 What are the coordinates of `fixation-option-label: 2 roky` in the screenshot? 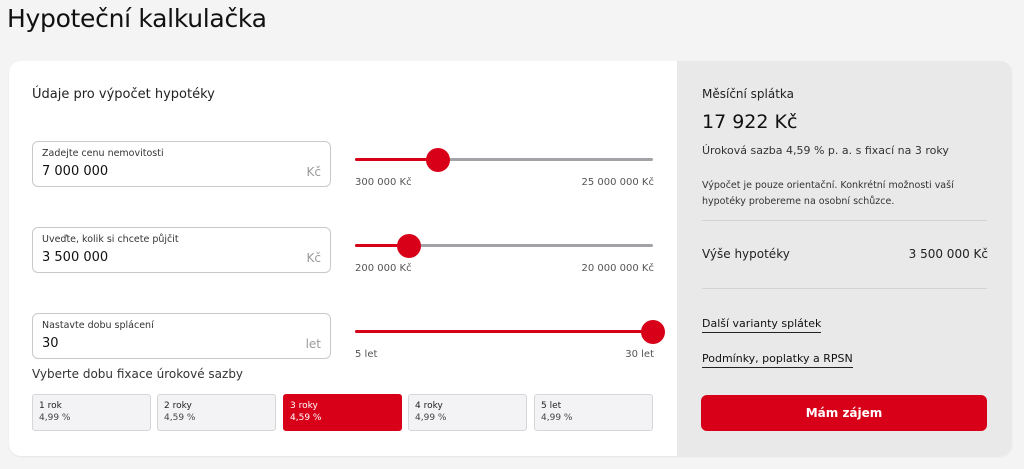 It's located at (178, 406).